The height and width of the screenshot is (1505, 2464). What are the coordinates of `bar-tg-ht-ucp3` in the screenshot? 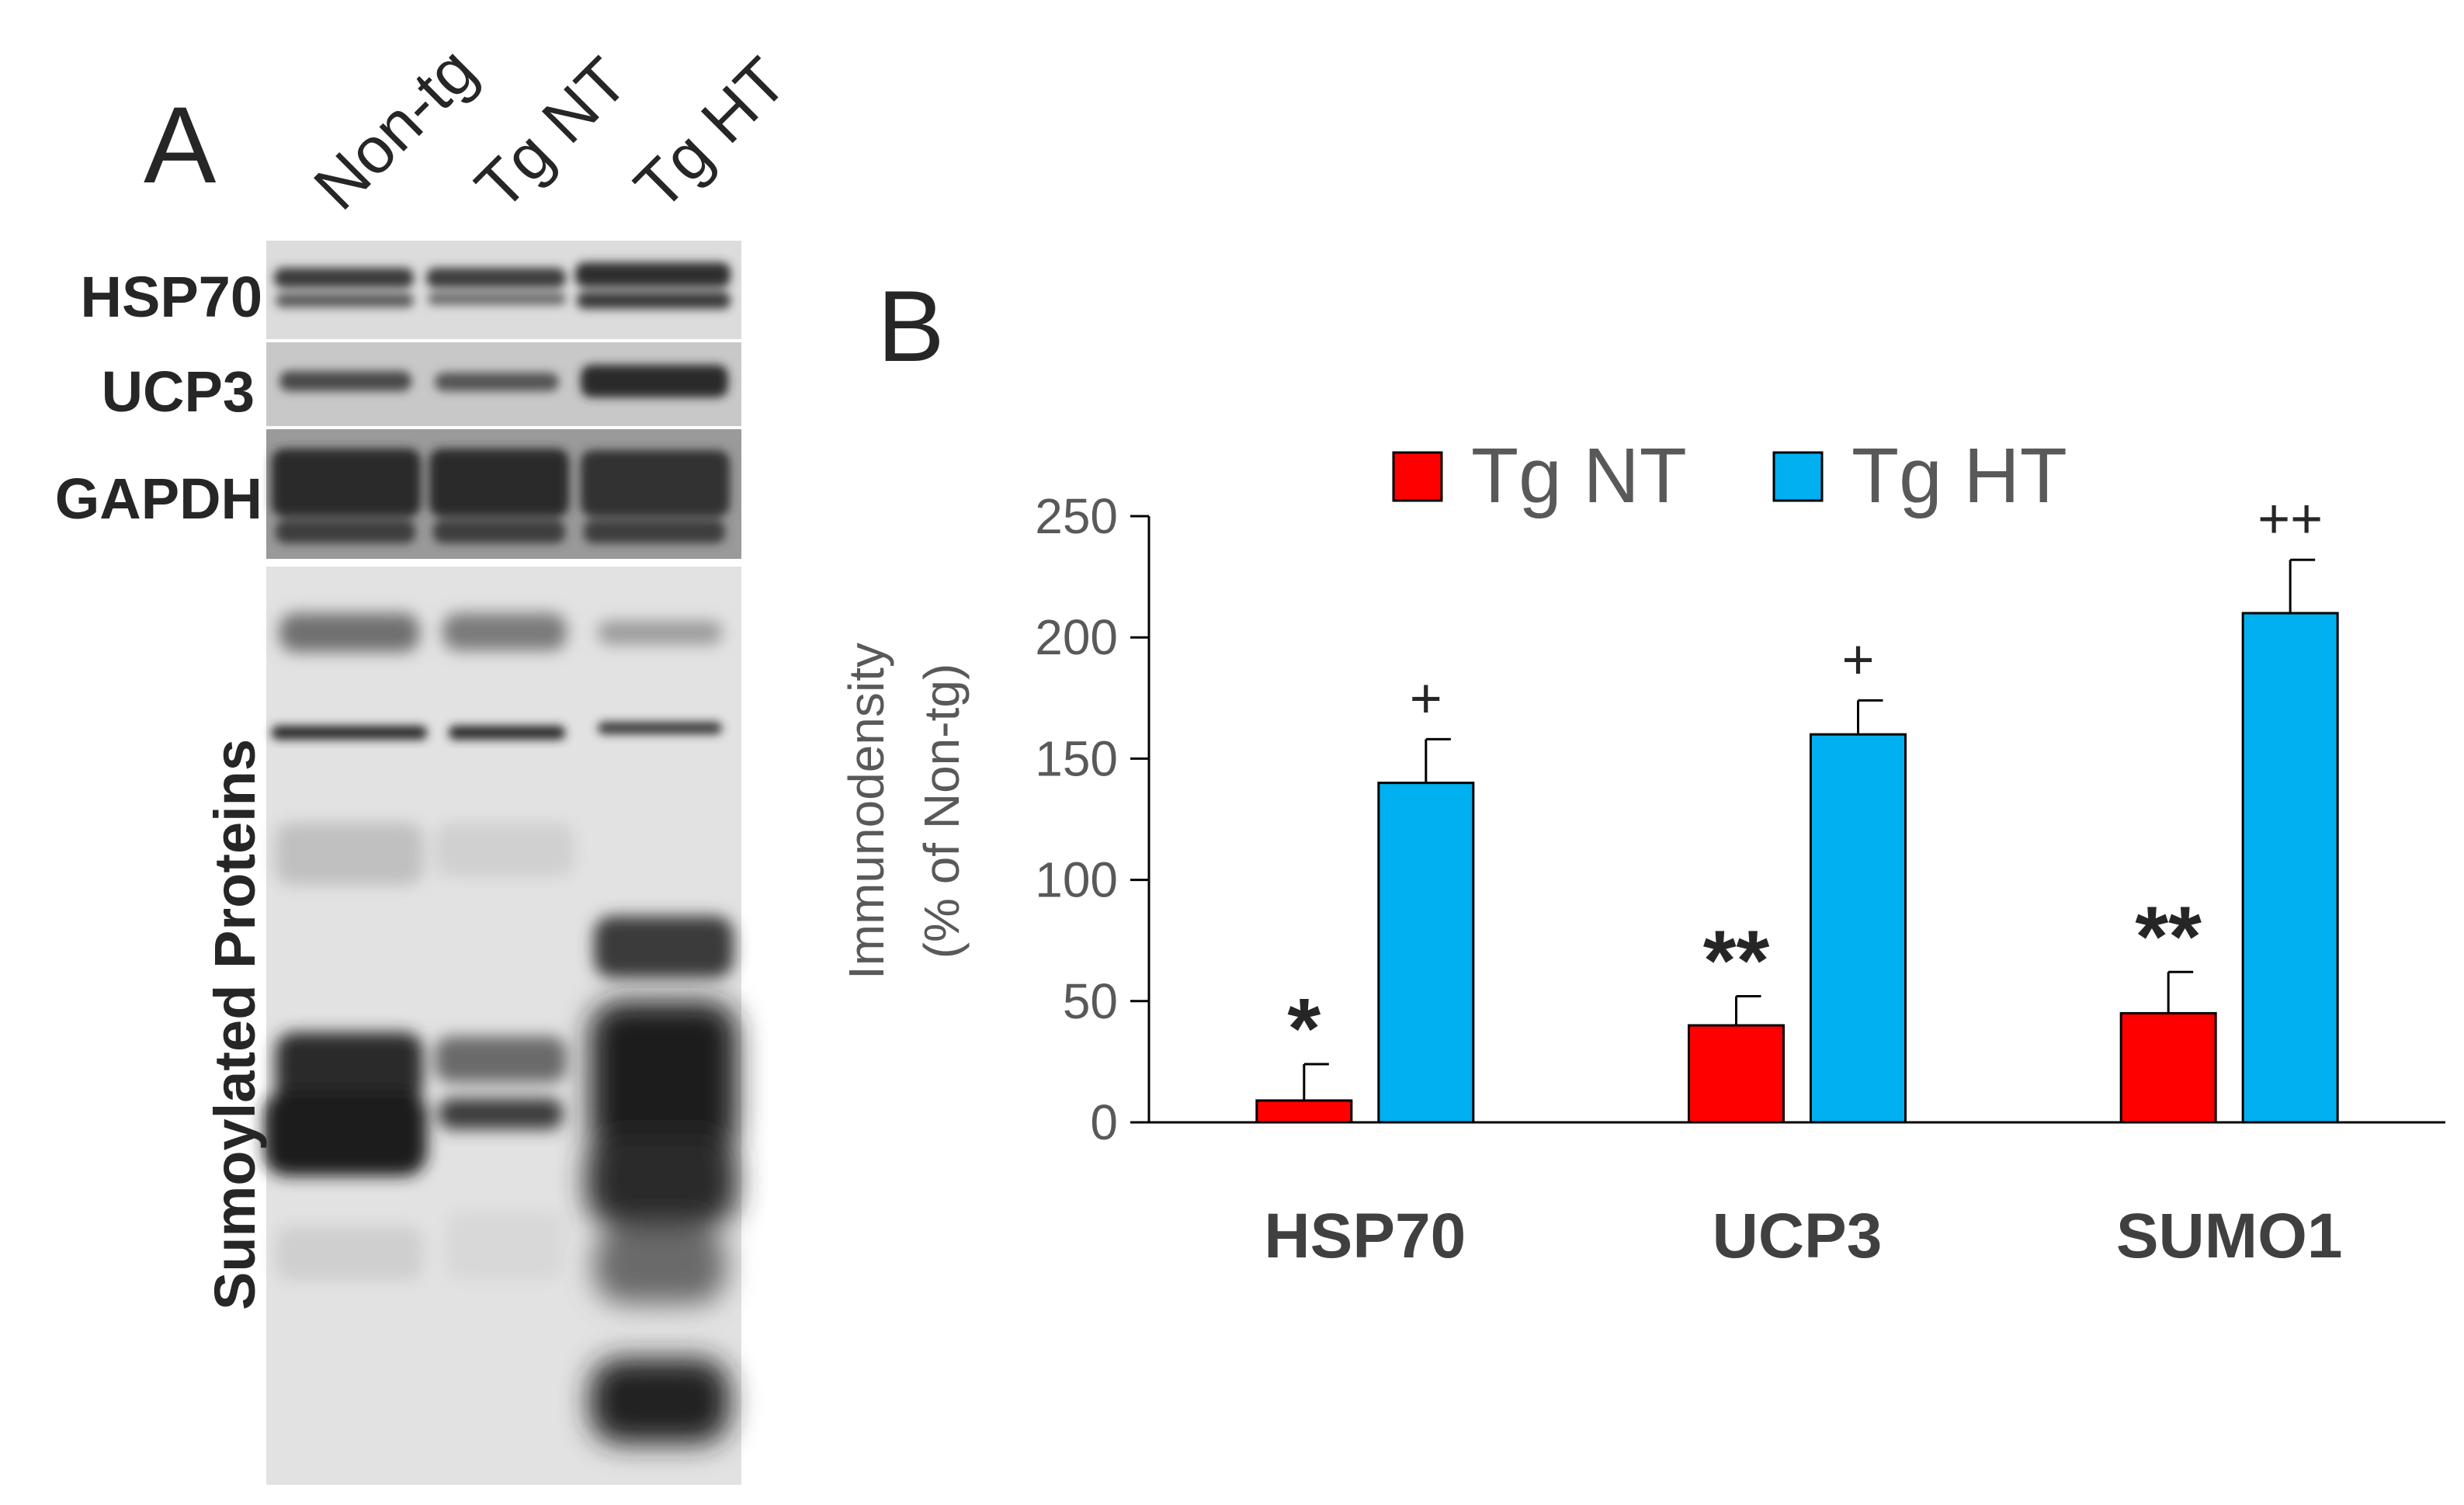 It's located at (1858, 928).